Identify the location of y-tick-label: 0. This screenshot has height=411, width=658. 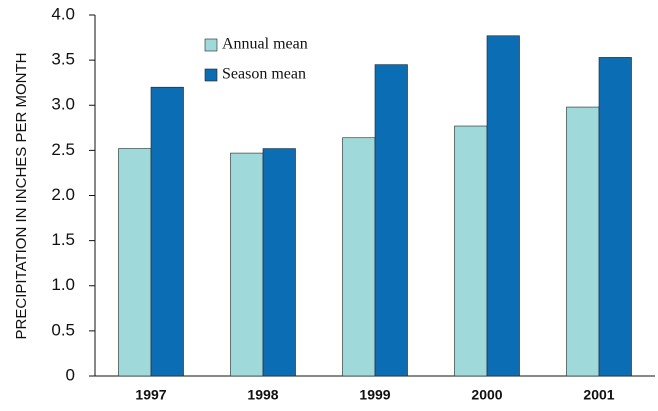
(70, 374).